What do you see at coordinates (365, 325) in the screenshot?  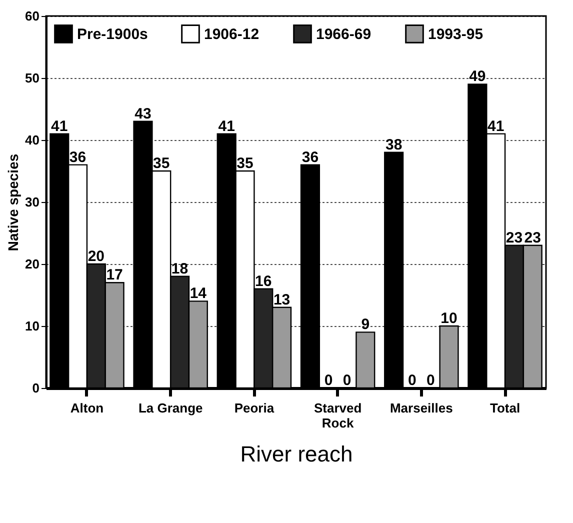 I see `data-label: 9` at bounding box center [365, 325].